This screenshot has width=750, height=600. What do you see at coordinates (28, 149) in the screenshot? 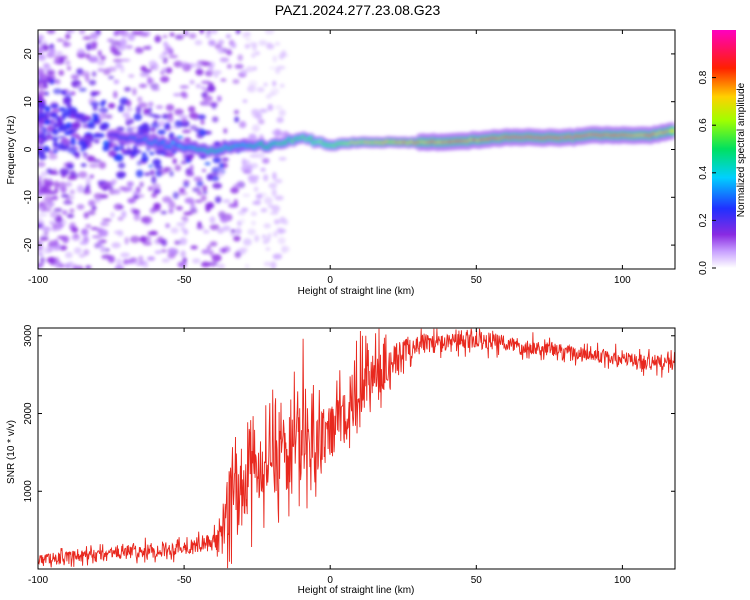
I see `y-tick-label: 0` at bounding box center [28, 149].